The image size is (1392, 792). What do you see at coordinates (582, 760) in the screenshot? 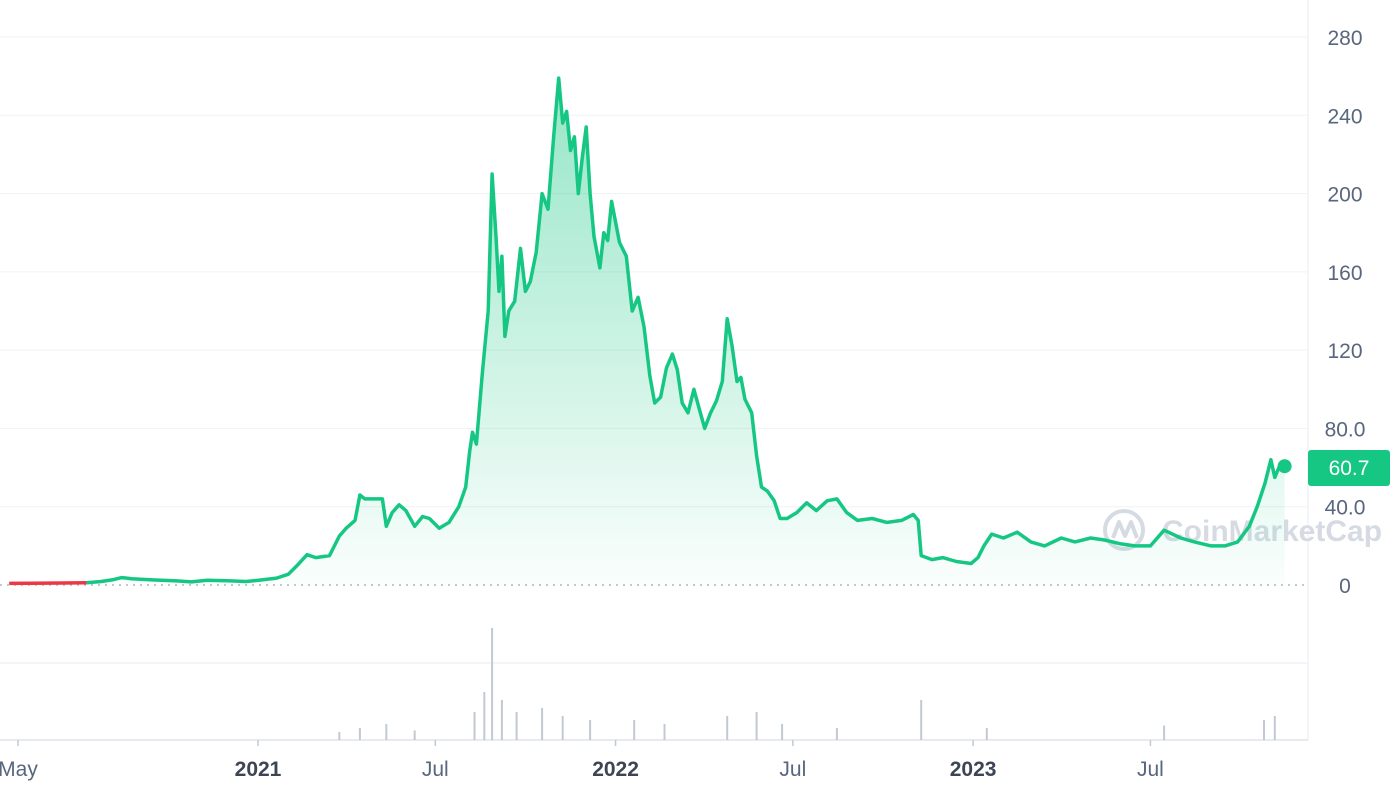
I see `x-axis-ticks: May 2021 Jul 2022 Jul 2023 Jul` at bounding box center [582, 760].